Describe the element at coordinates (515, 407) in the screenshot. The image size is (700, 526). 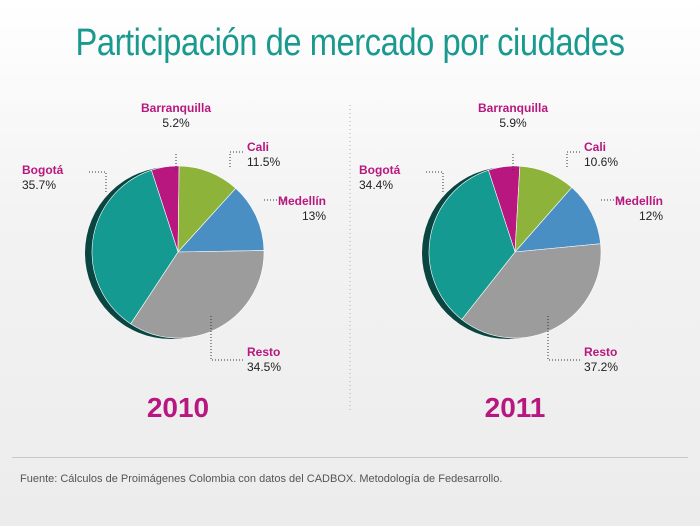
I see `year-label: 2011` at that location.